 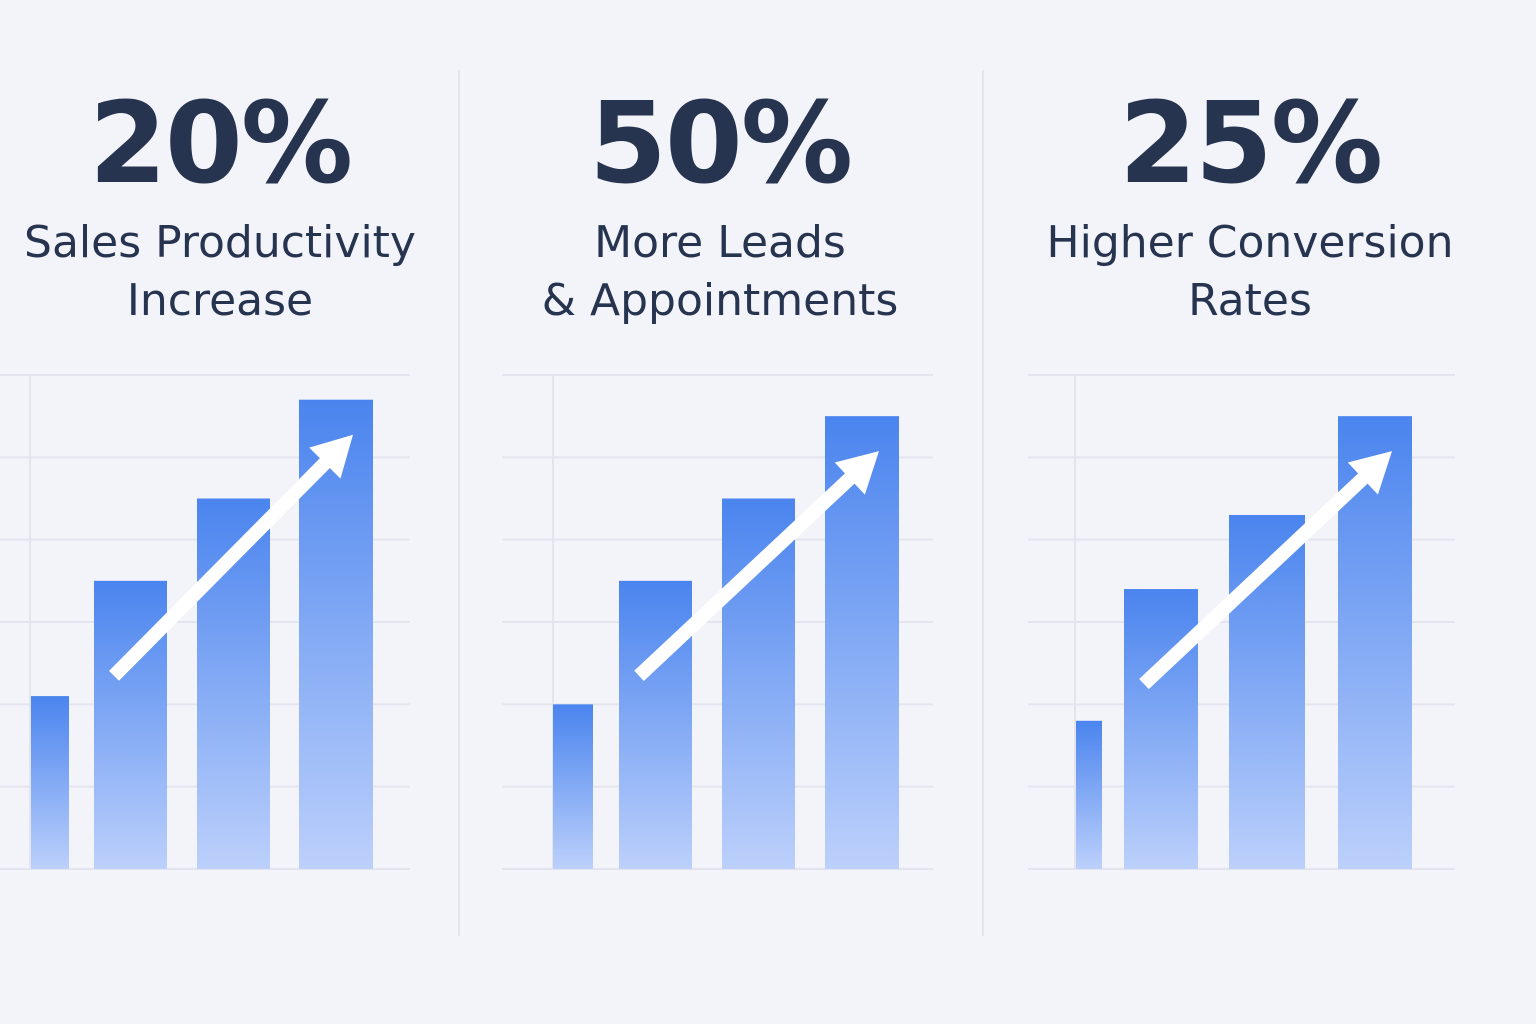 I want to click on stat-label-line-2: Rates, so click(x=1250, y=300).